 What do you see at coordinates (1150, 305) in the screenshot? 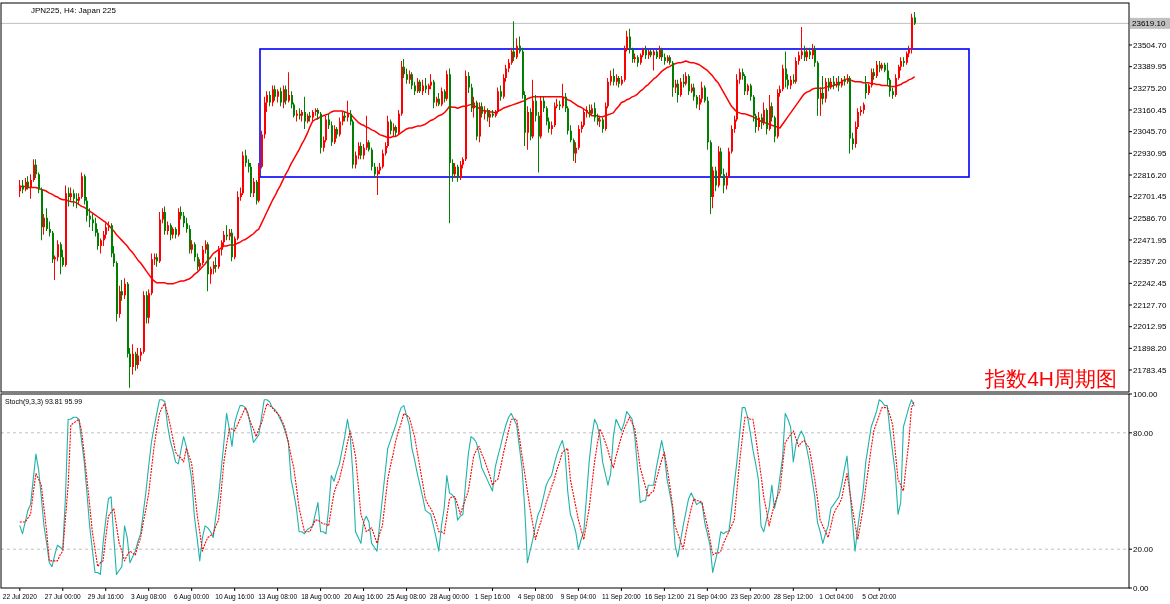
I see `y-tick-label: 22127.70` at bounding box center [1150, 305].